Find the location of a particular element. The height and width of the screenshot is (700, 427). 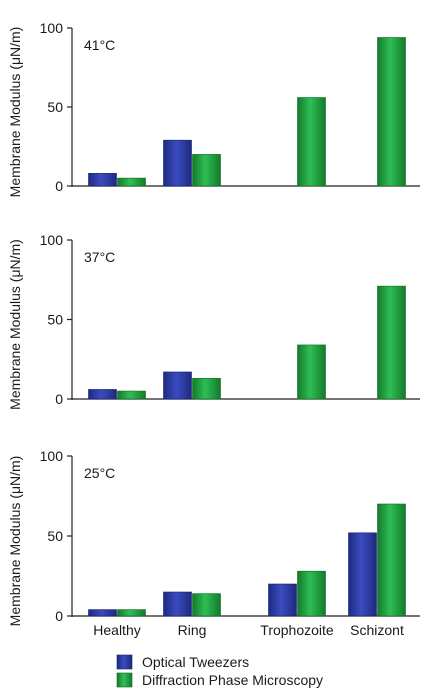

x-category-label: Trophozoite is located at coordinates (297, 630).